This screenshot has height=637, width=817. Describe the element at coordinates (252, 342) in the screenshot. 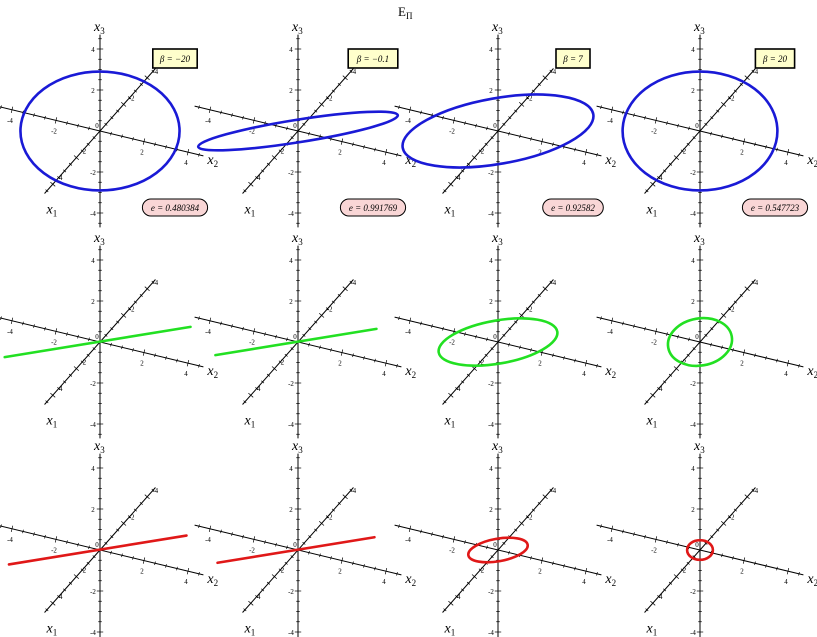

I see `x2-tick-label: -2` at that location.